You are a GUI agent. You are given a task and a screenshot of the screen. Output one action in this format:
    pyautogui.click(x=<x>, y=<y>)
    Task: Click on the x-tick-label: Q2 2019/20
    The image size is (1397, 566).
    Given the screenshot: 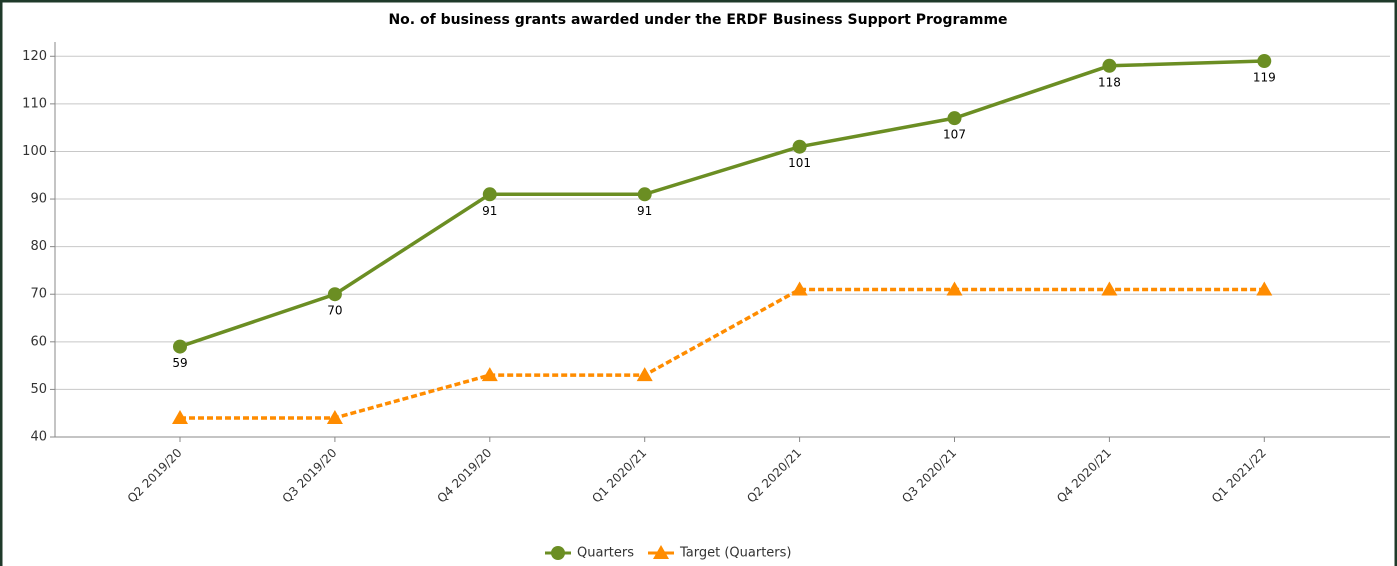 What is the action you would take?
    pyautogui.click(x=155, y=476)
    